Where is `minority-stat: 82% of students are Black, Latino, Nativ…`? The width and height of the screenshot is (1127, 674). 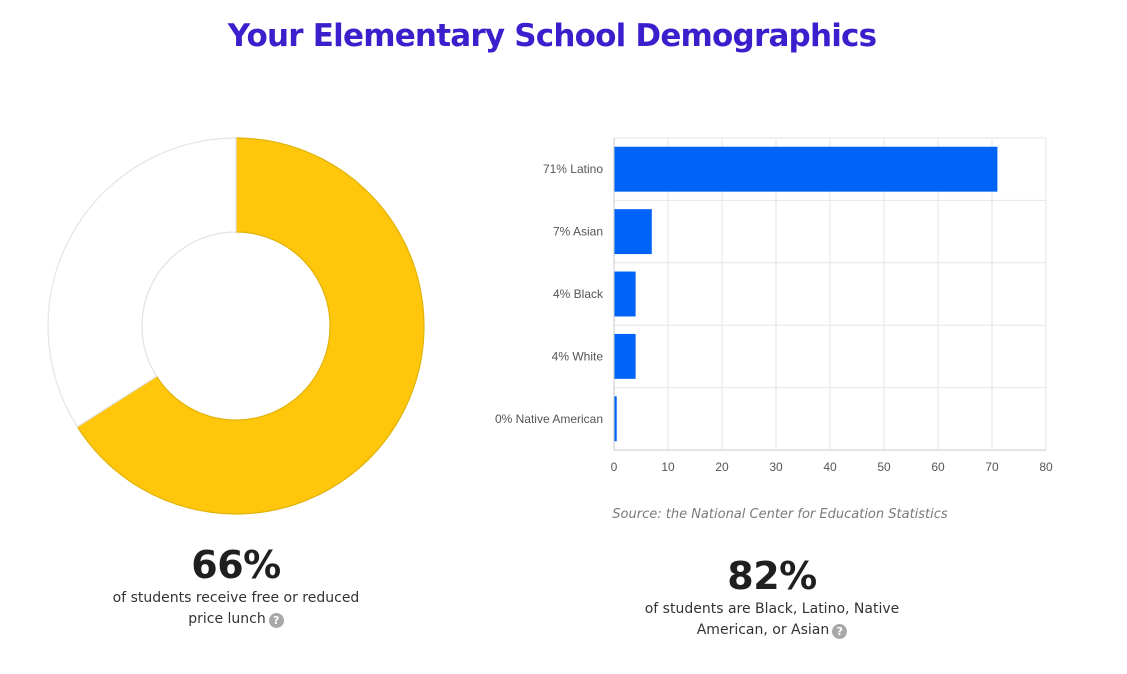
minority-stat: 82% of students are Black, Latino, Nativ… is located at coordinates (772, 597).